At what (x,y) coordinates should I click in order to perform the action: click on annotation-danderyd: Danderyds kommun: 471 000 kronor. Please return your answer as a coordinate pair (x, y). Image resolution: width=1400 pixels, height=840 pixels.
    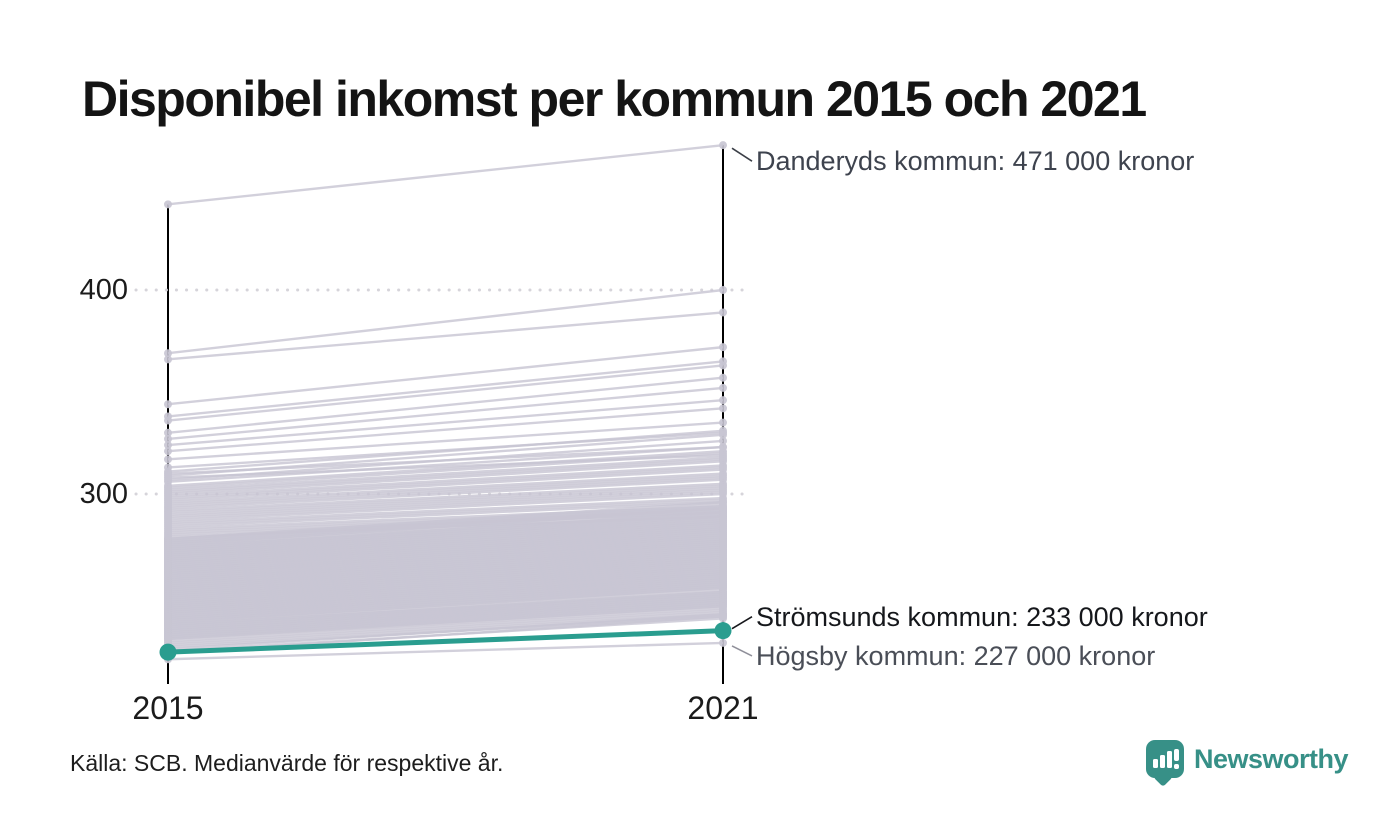
    Looking at the image, I should click on (975, 161).